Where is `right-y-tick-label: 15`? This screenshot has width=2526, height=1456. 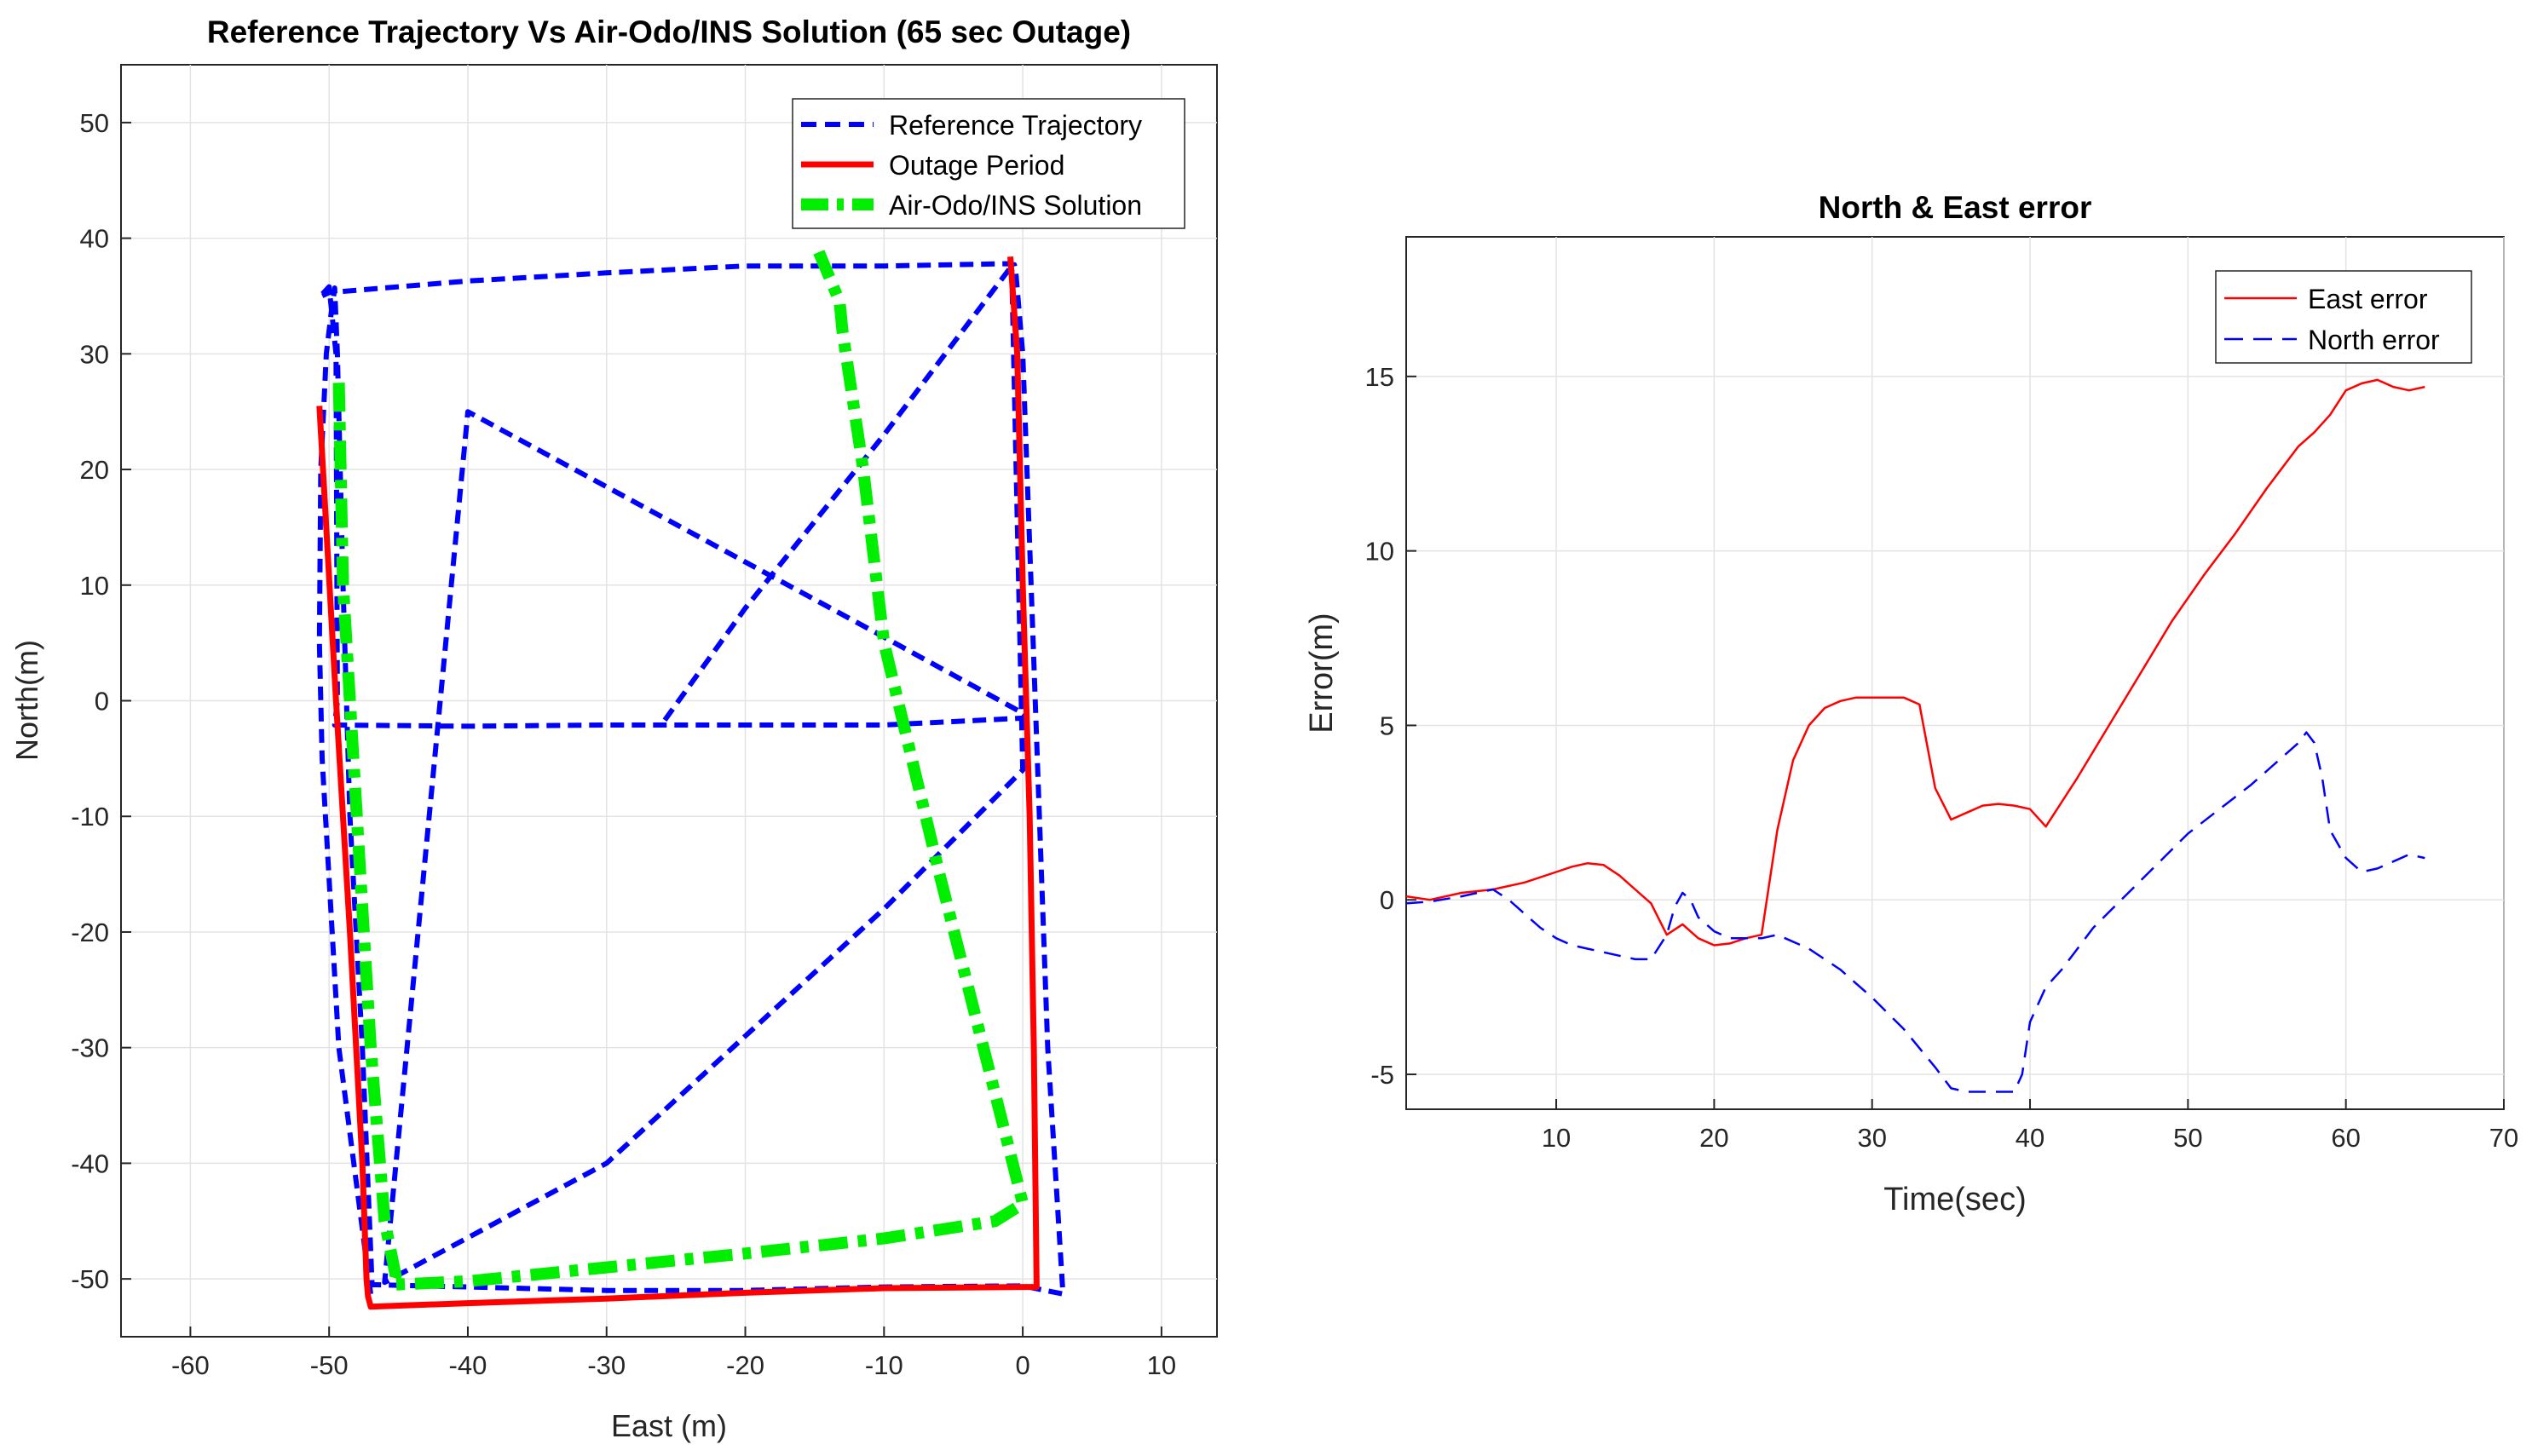
right-y-tick-label: 15 is located at coordinates (1379, 377).